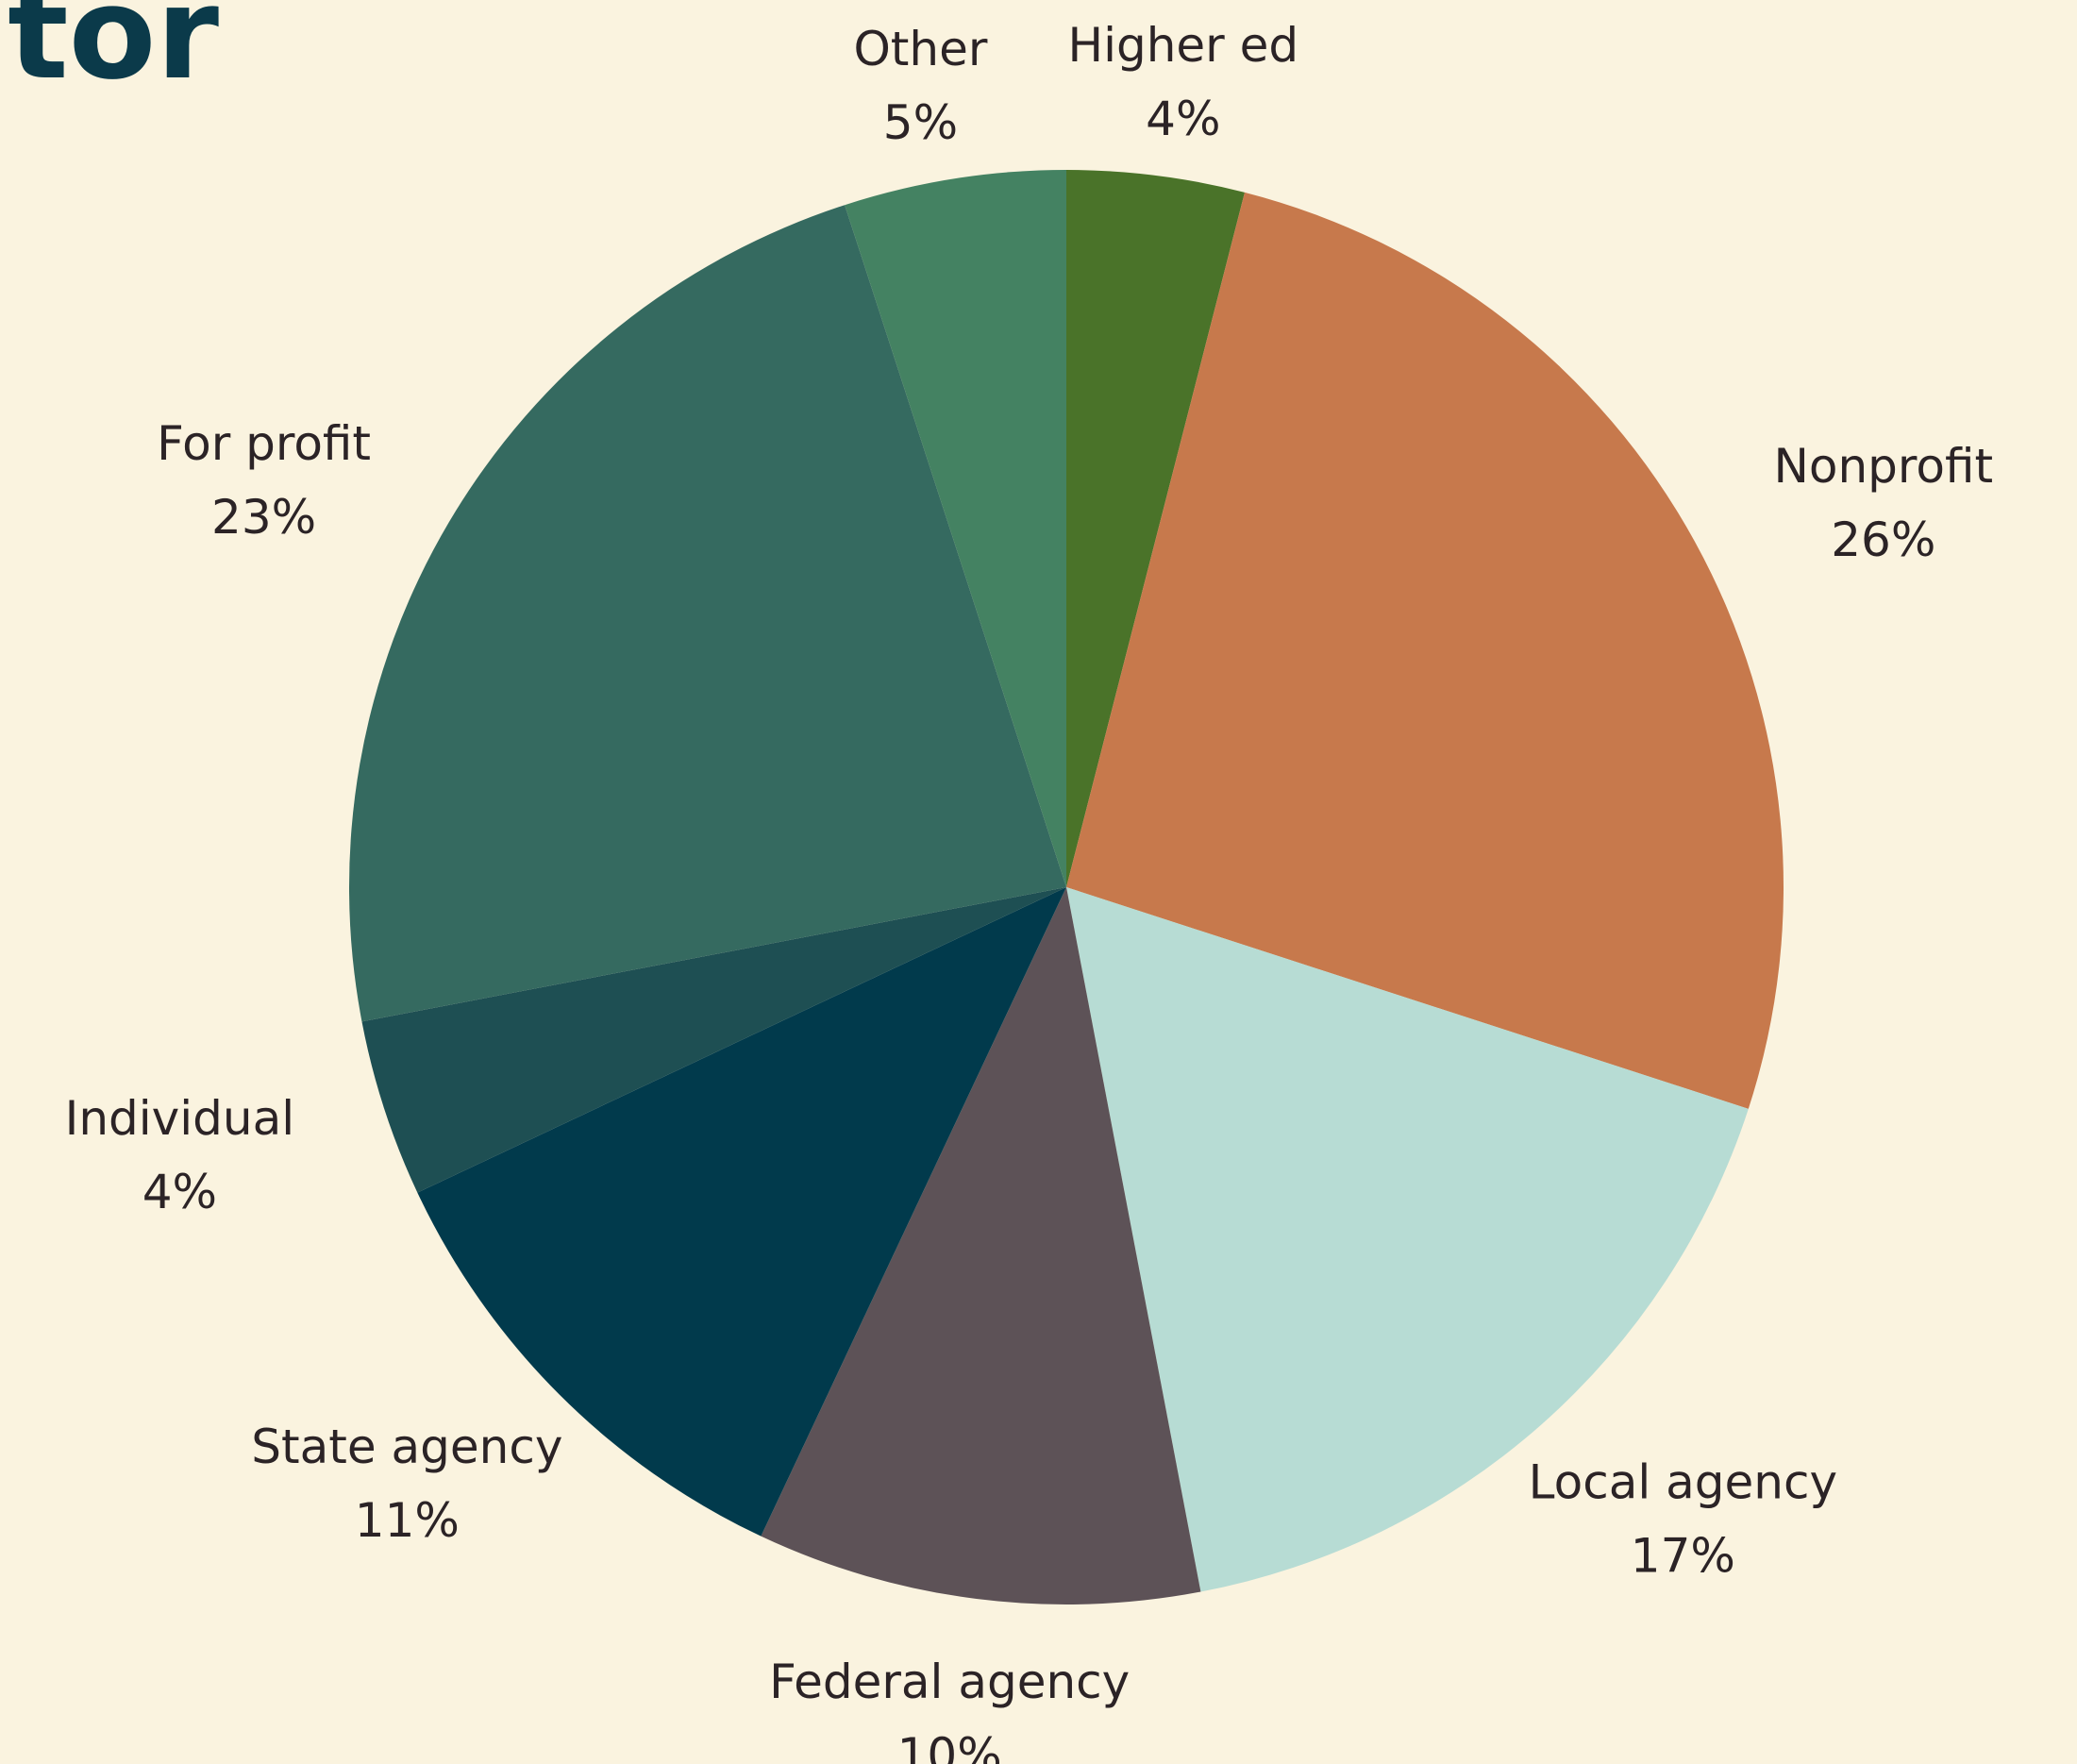 Image resolution: width=2077 pixels, height=1764 pixels. I want to click on slice-value-label: 11%, so click(407, 1520).